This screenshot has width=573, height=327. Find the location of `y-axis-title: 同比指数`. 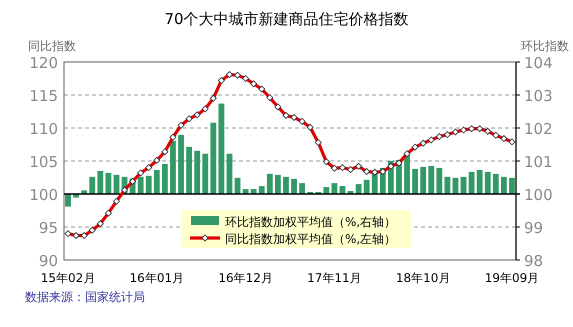

y-axis-title: 同比指数 is located at coordinates (52, 46).